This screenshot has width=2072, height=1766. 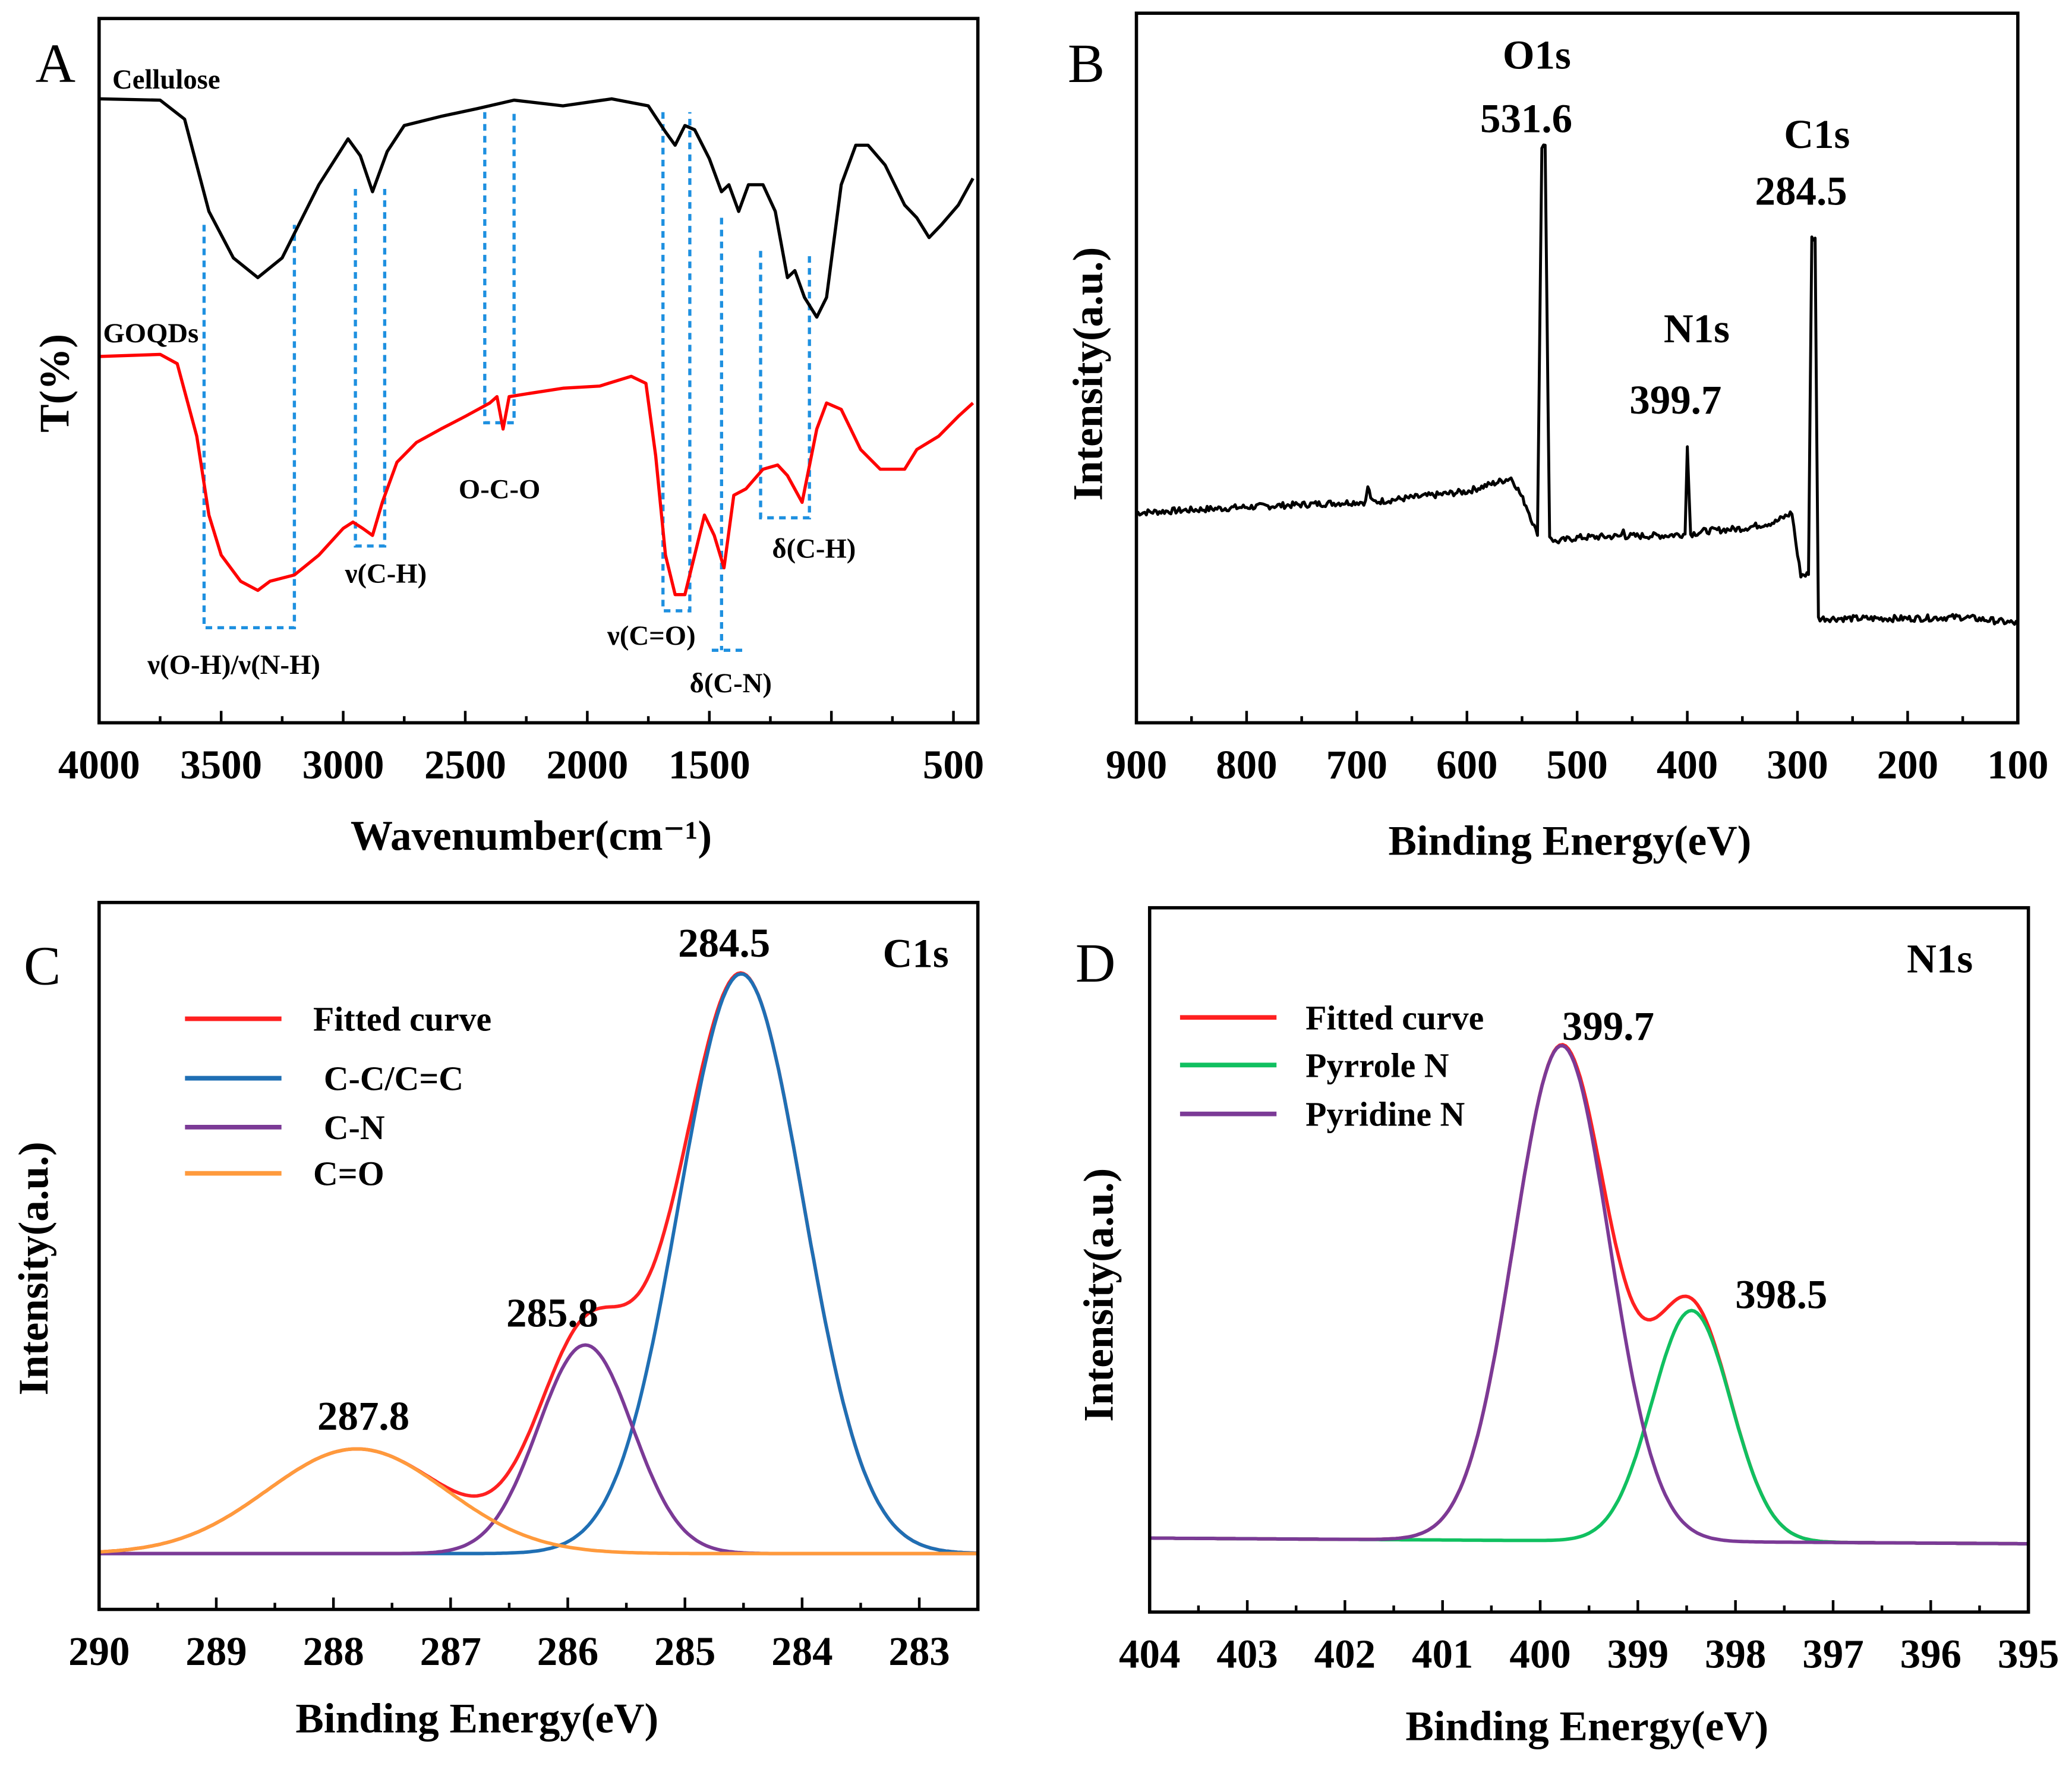 I want to click on legend-label: C=O, so click(x=349, y=1174).